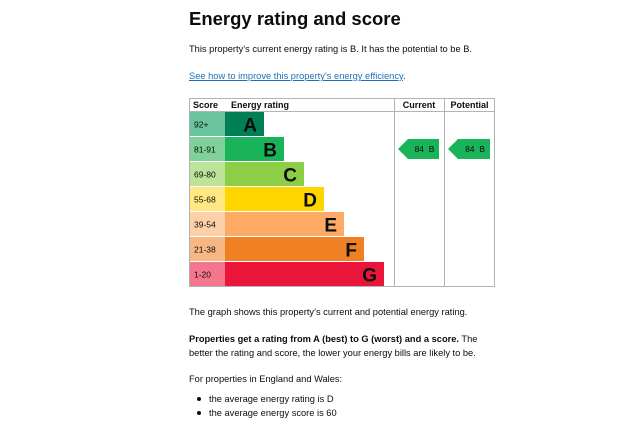 This screenshot has width=625, height=438. Describe the element at coordinates (351, 251) in the screenshot. I see `band-letter-f: F` at that location.